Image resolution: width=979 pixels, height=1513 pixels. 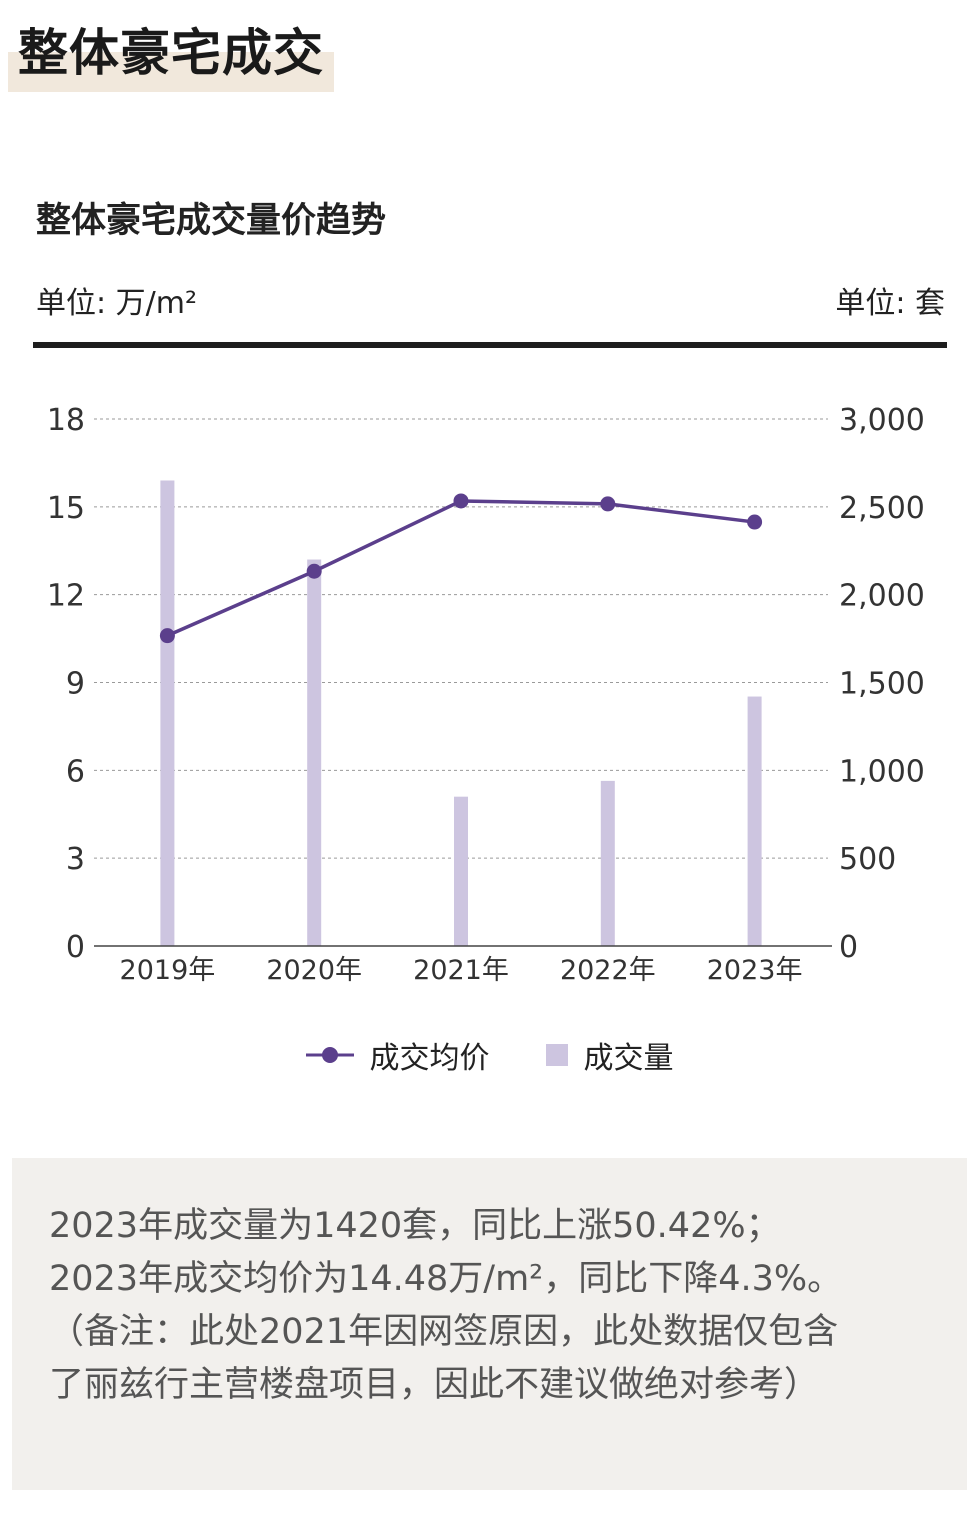 I want to click on left-tick-label: 3, so click(x=75, y=859).